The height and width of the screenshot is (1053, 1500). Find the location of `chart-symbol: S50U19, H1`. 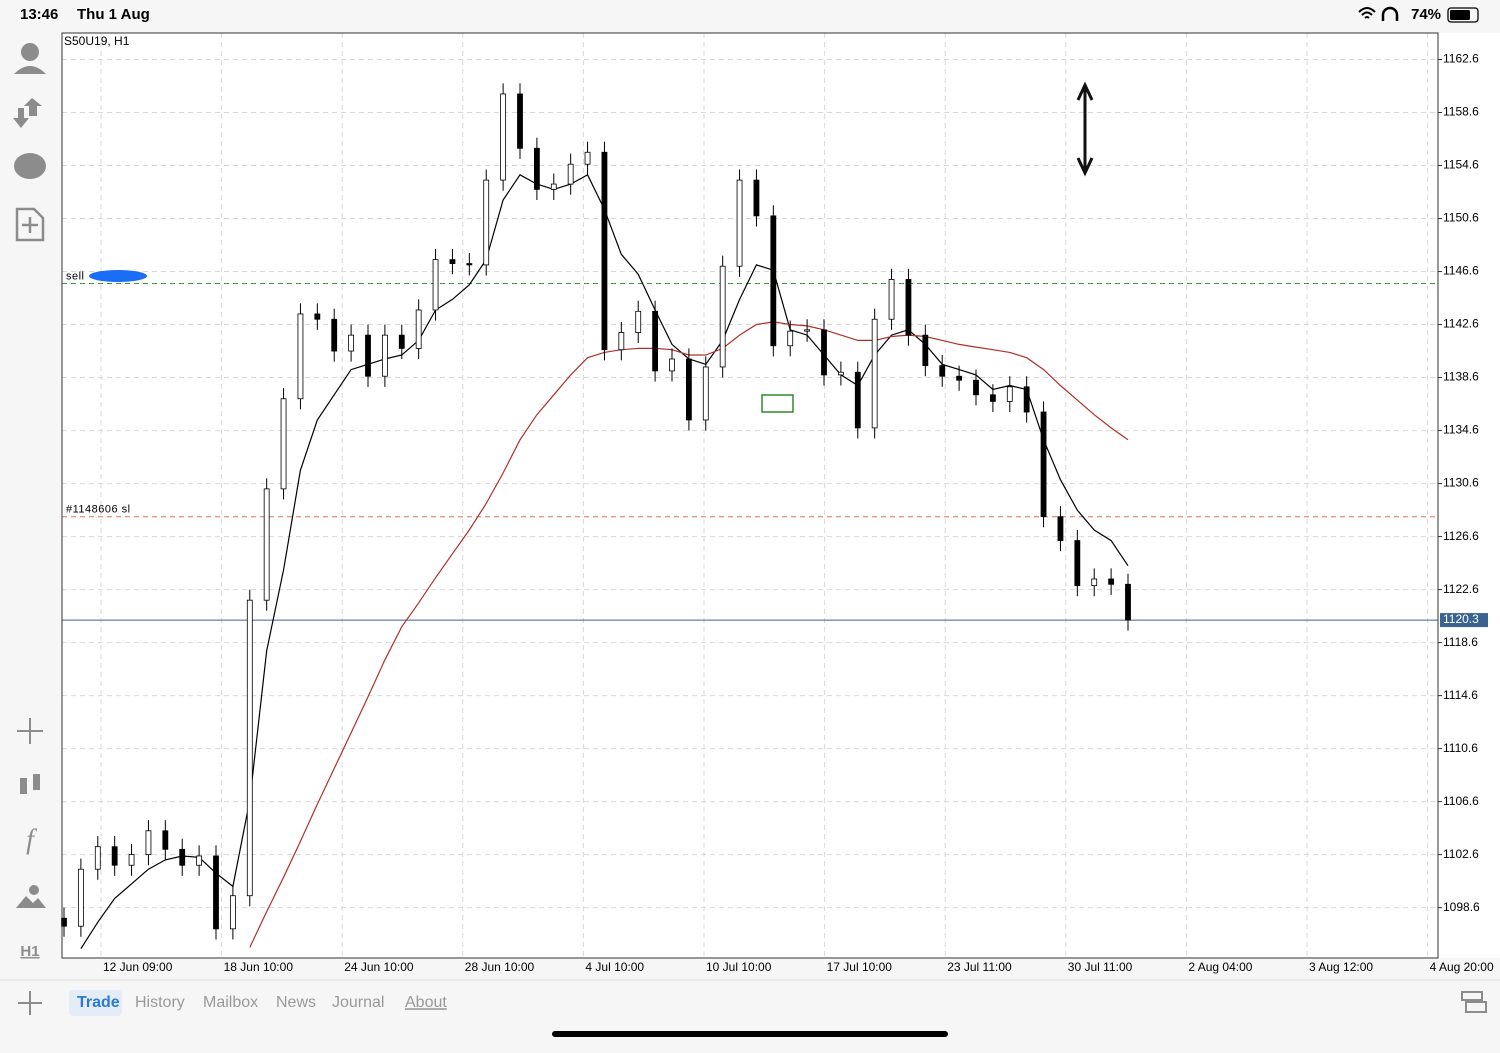

chart-symbol: S50U19, H1 is located at coordinates (97, 41).